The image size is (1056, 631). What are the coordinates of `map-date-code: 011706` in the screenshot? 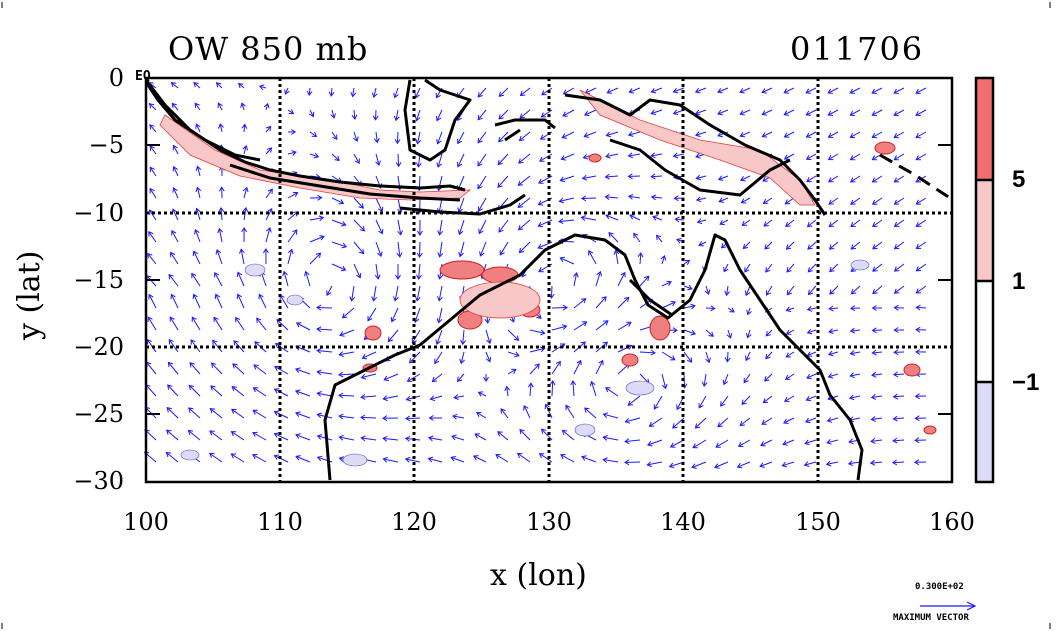 It's located at (857, 49).